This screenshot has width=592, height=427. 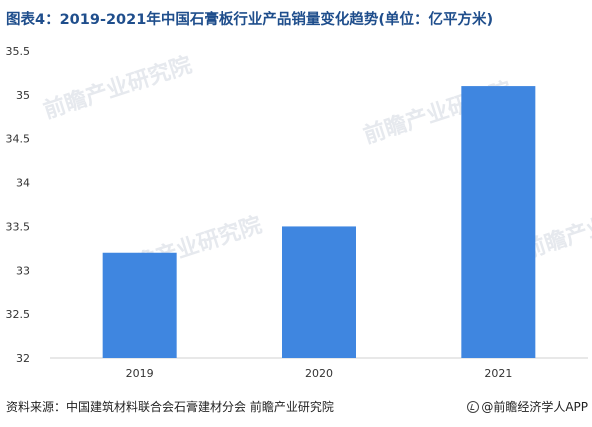 I want to click on y-tick-label: 33.5, so click(x=18, y=226).